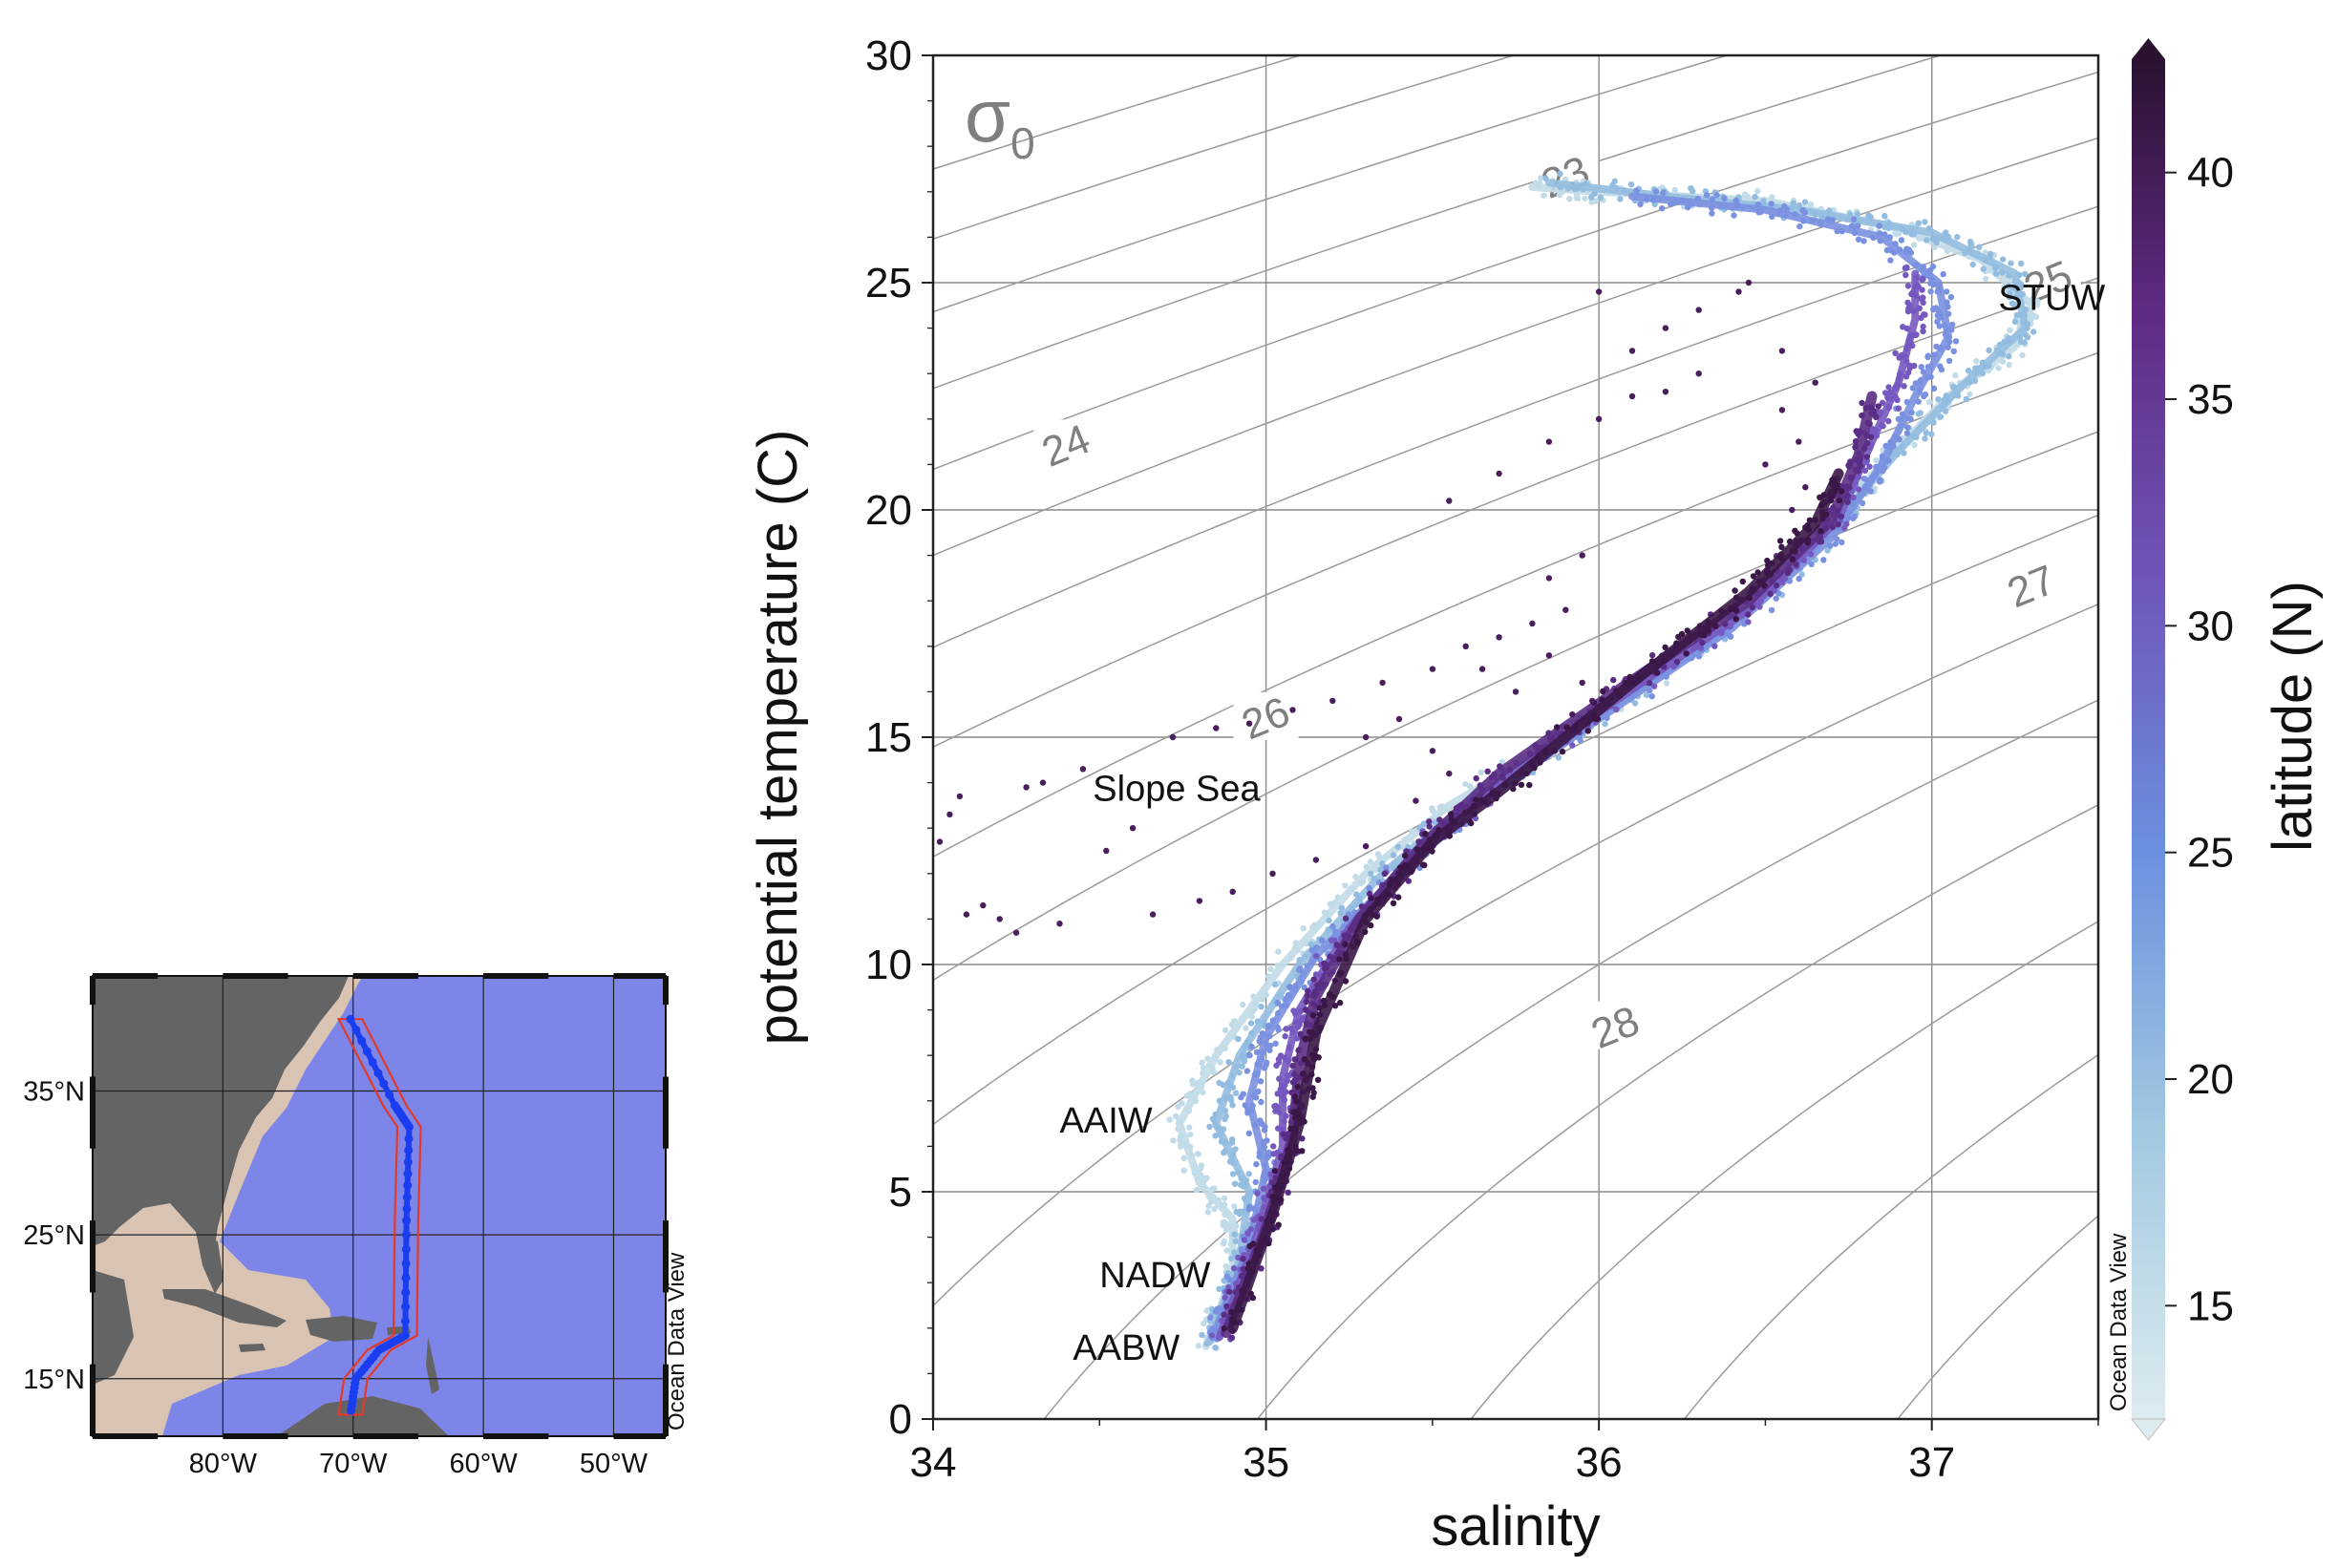 Image resolution: width=2338 pixels, height=1568 pixels. I want to click on ocean-data-view-watermark: Ocean Data View, so click(2119, 1322).